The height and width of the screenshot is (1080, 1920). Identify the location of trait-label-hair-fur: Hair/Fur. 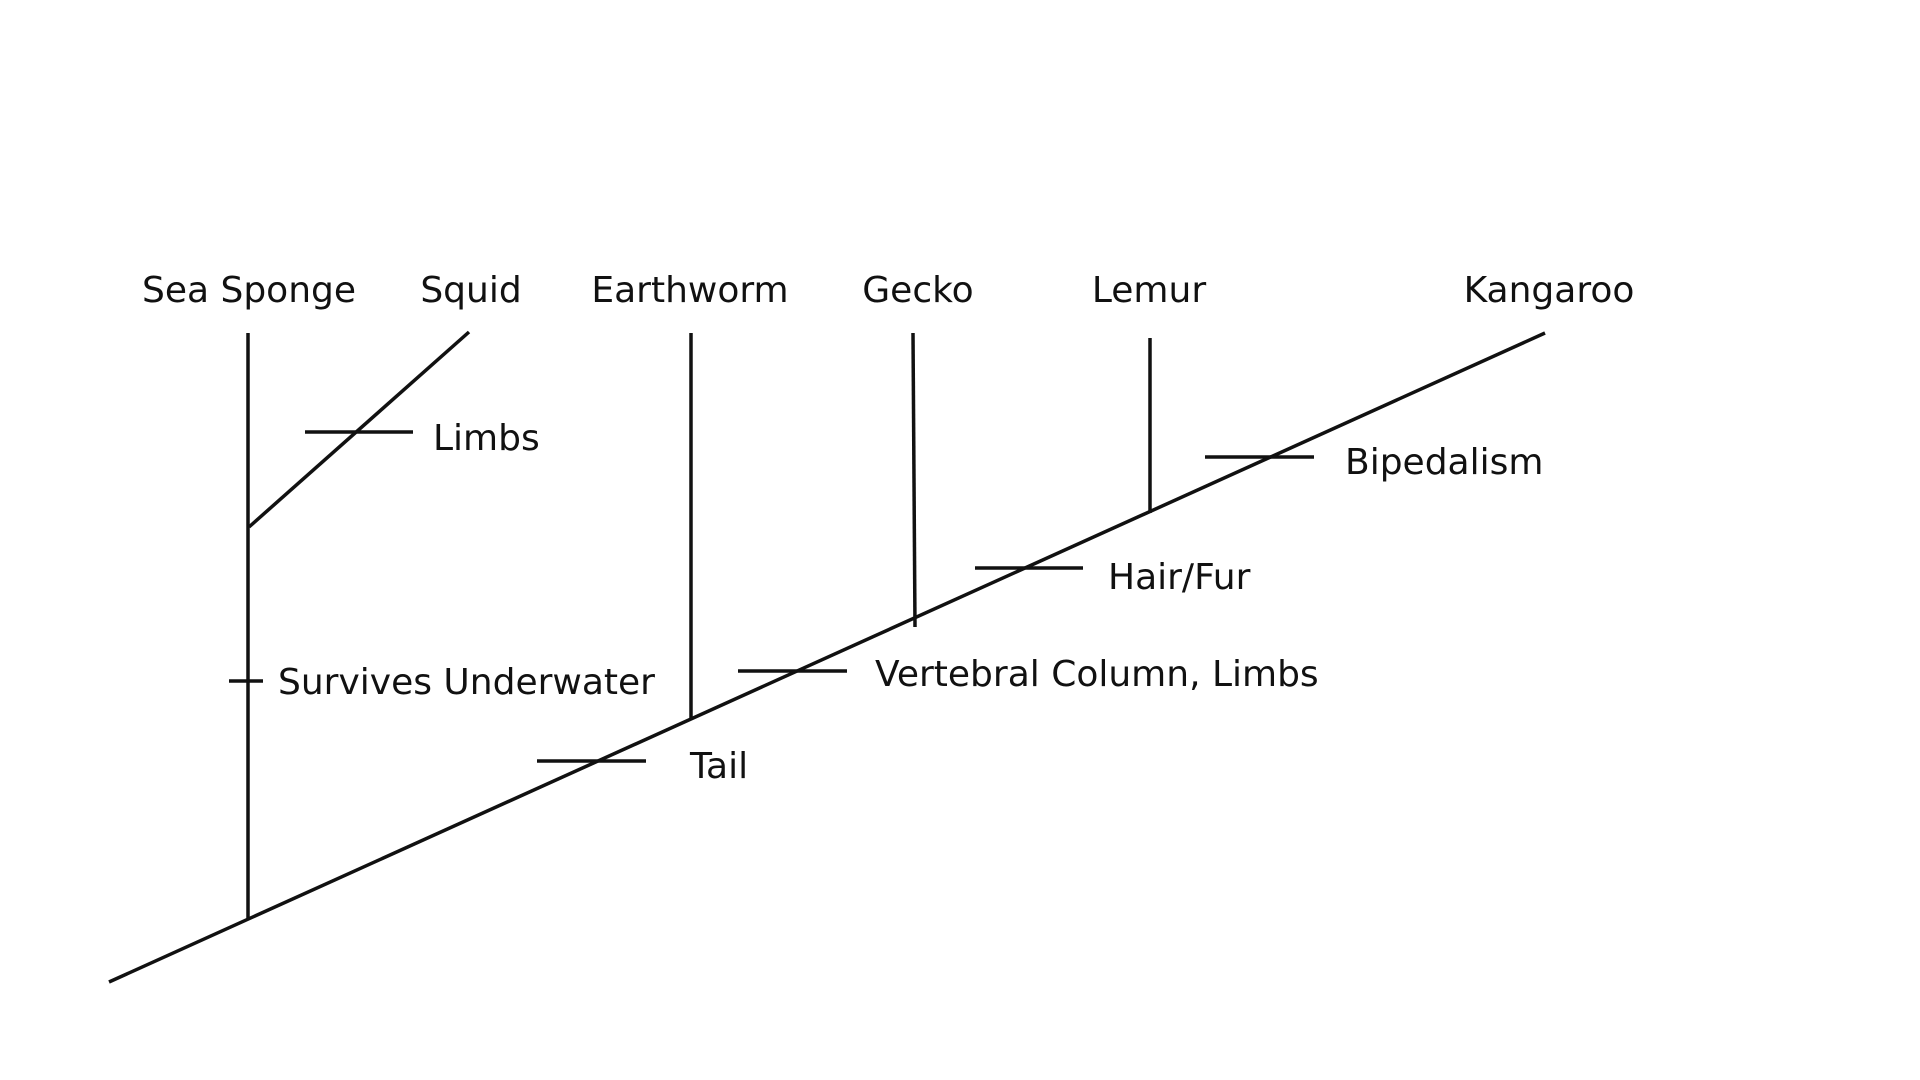
(1179, 577).